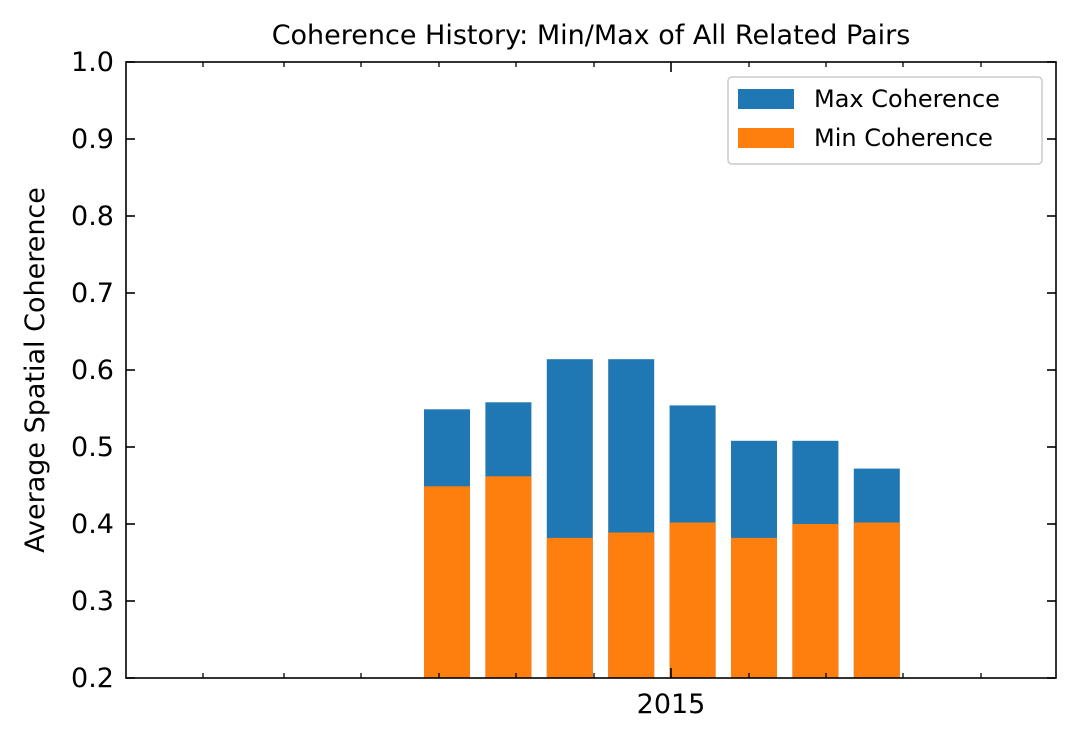  What do you see at coordinates (907, 99) in the screenshot?
I see `legend-label-max: Max Coherence` at bounding box center [907, 99].